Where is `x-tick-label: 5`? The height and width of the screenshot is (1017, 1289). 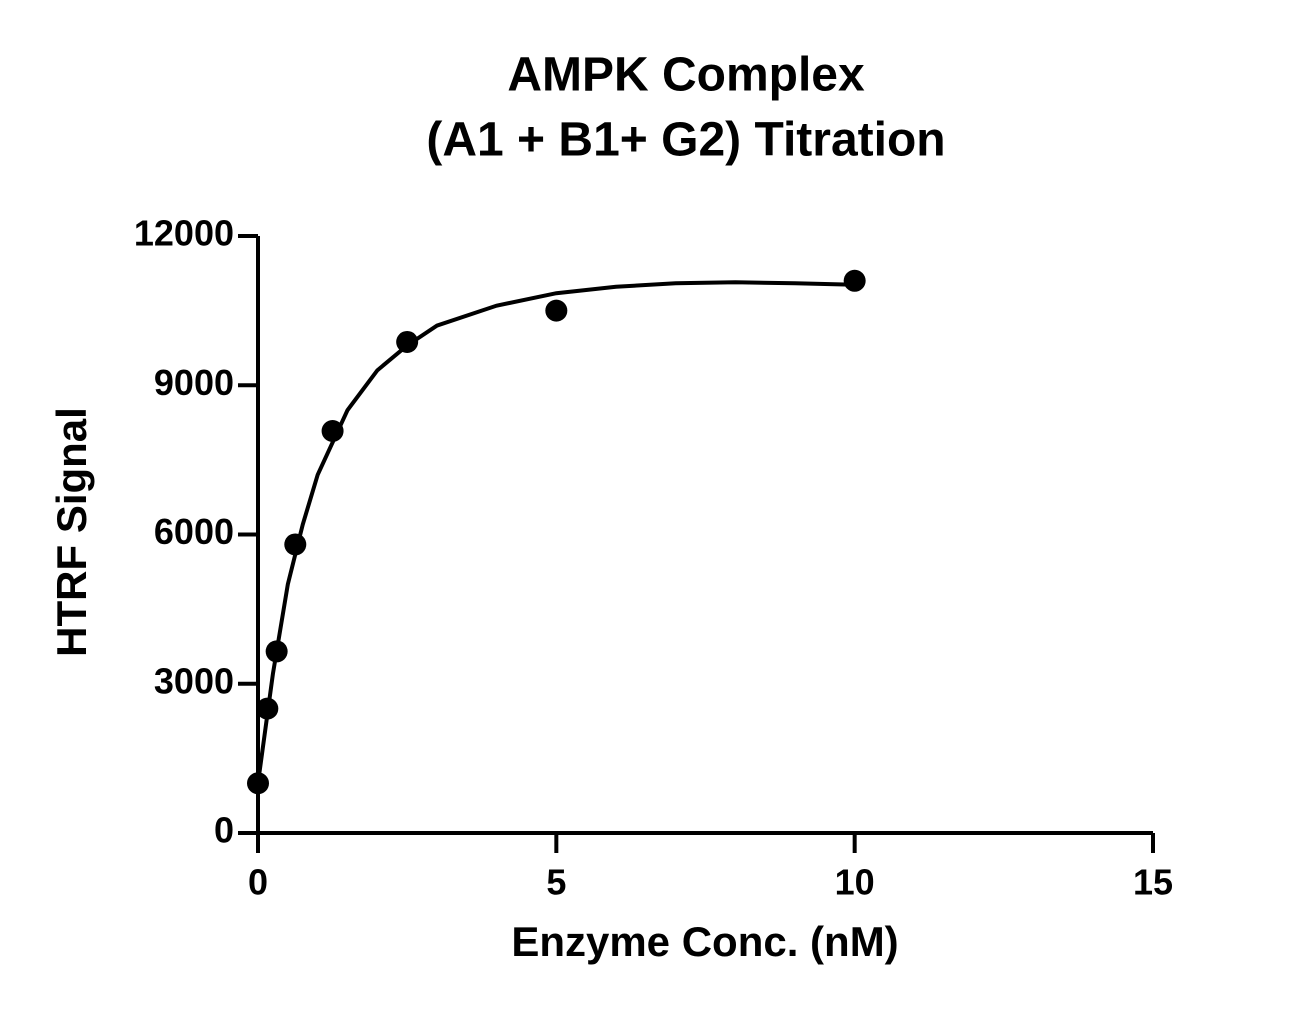
x-tick-label: 5 is located at coordinates (556, 882).